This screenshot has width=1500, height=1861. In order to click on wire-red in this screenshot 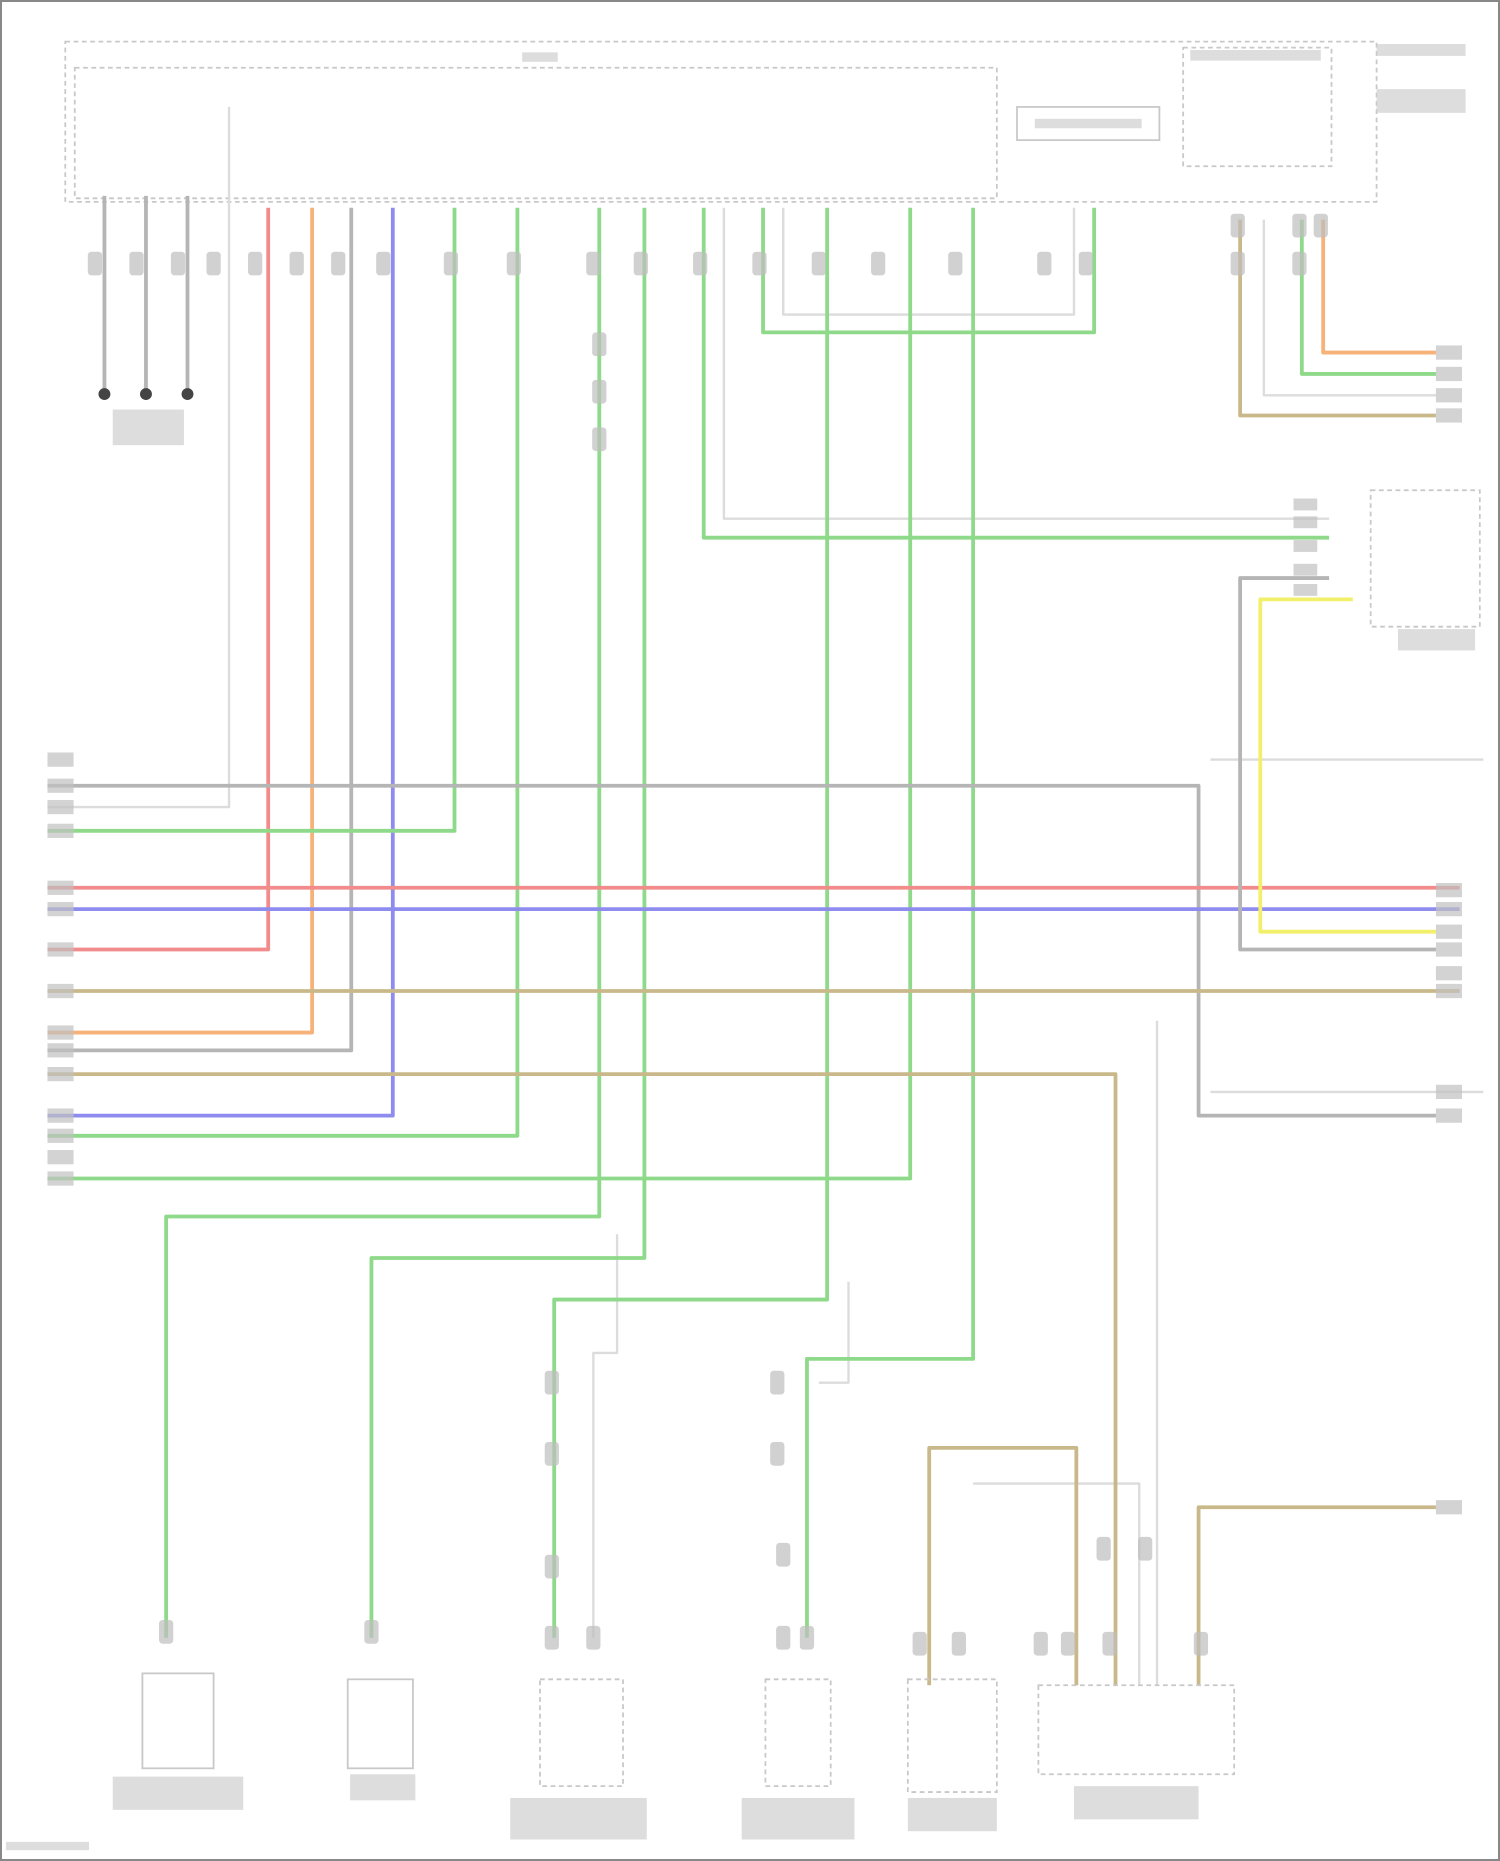, I will do `click(159, 579)`.